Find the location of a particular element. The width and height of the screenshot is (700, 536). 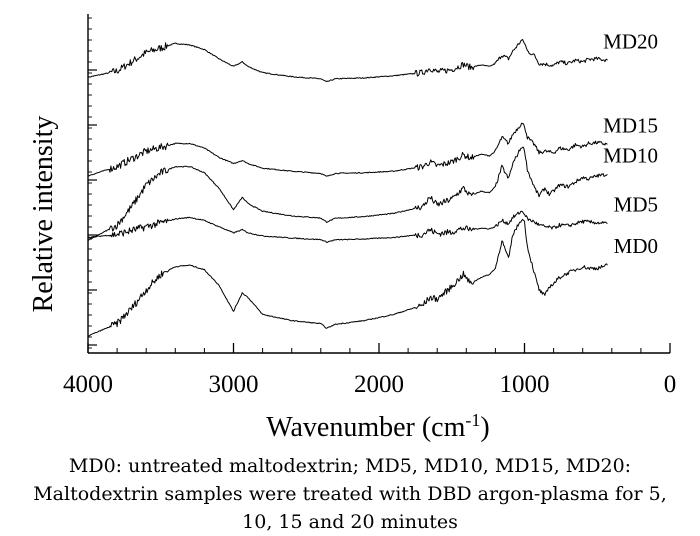

x-axis-title-superscript: -1 is located at coordinates (472, 420).